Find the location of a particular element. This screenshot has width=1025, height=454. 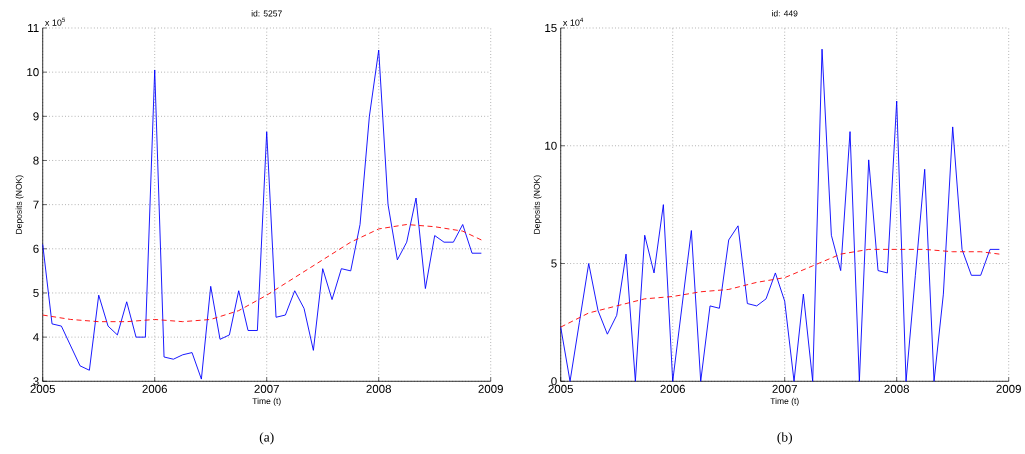

y-tick-label: 4 is located at coordinates (36, 337).